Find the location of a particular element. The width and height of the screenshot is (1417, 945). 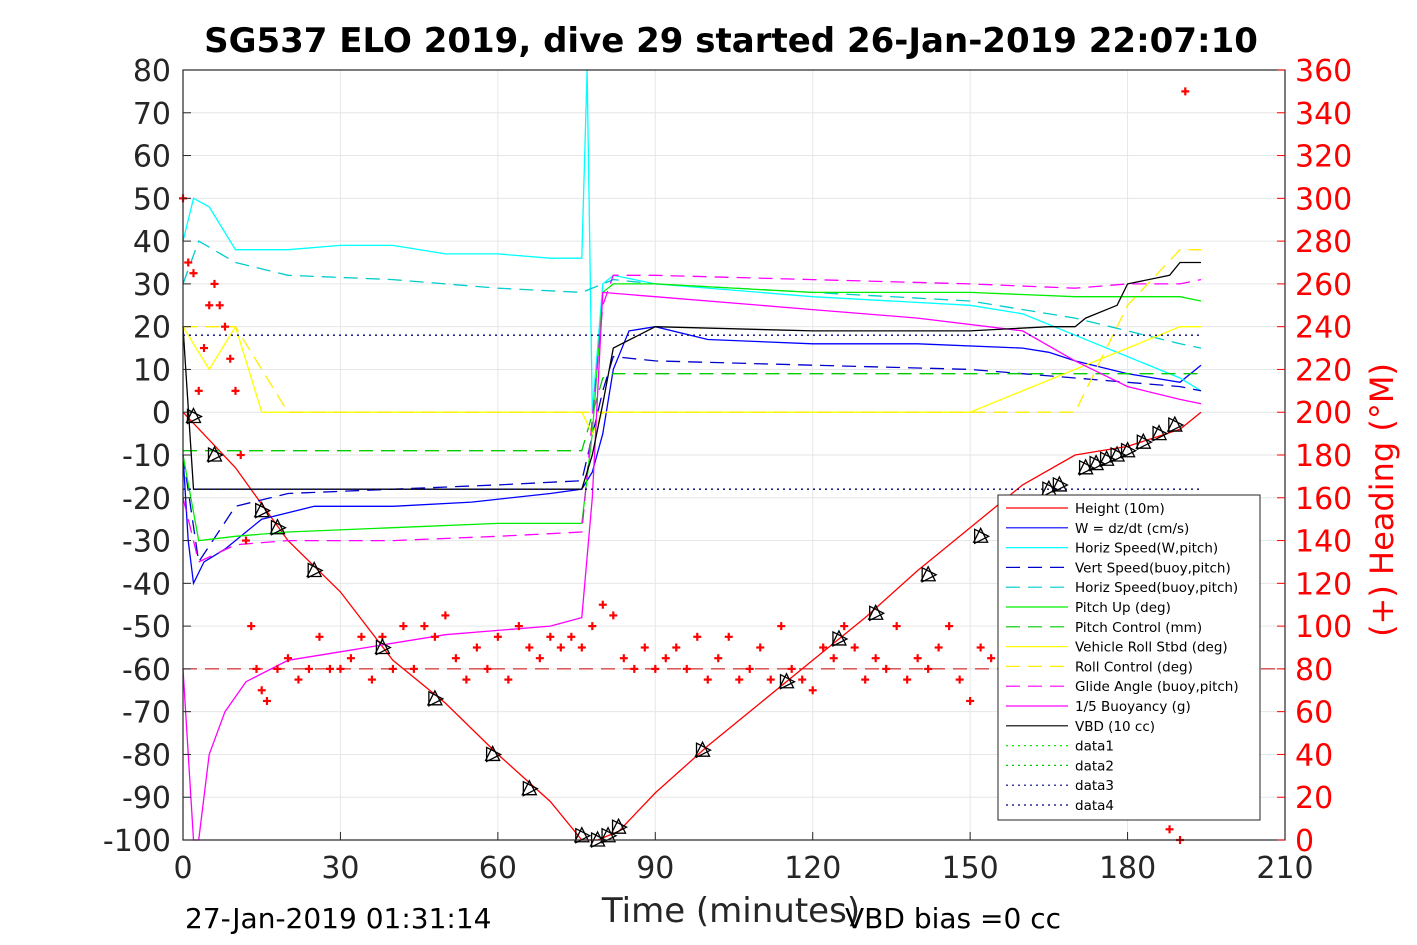

x-axis: 0 30 60 90 120 150 180 210 is located at coordinates (743, 859).